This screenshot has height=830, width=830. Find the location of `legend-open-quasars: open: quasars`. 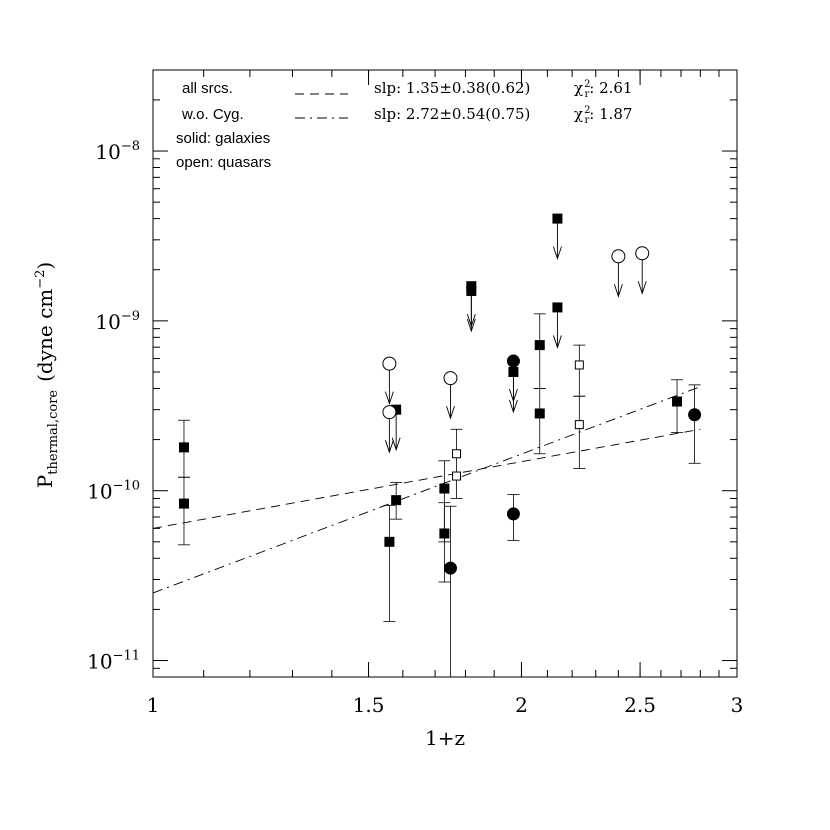

legend-open-quasars: open: quasars is located at coordinates (223, 162).